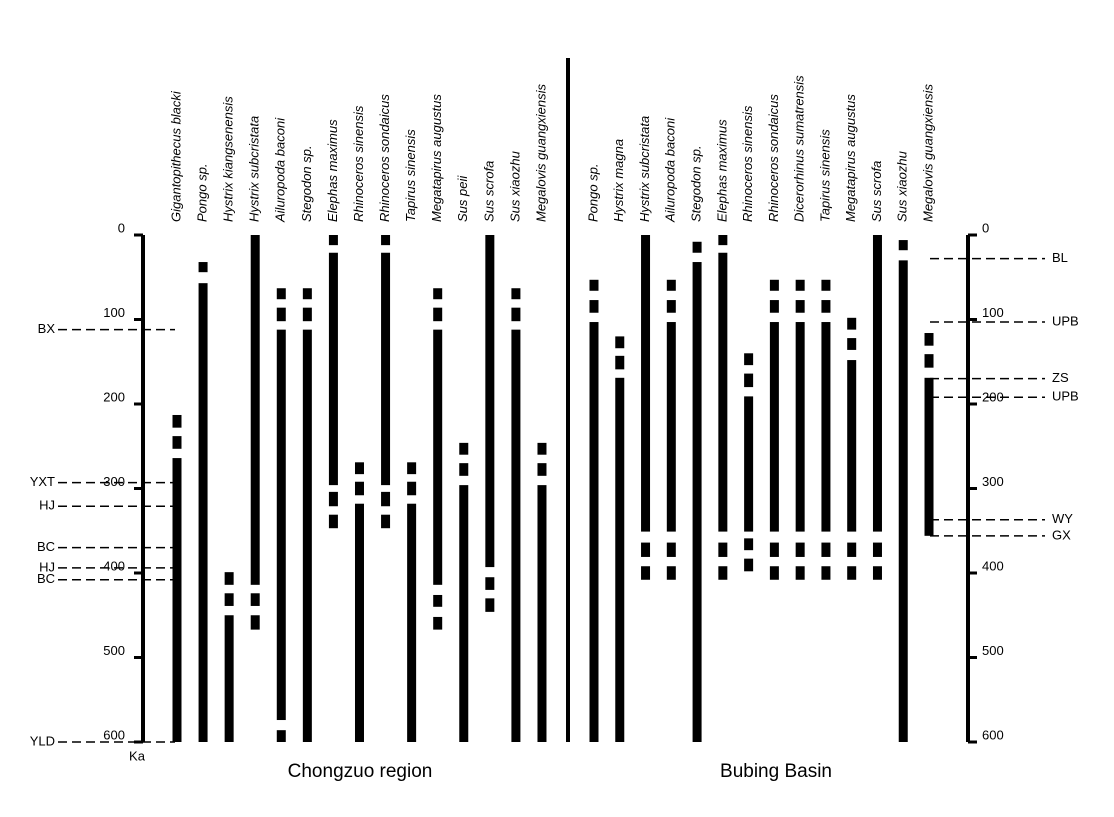 This screenshot has height=817, width=1114. What do you see at coordinates (1061, 534) in the screenshot?
I see `annotation-label: GX` at bounding box center [1061, 534].